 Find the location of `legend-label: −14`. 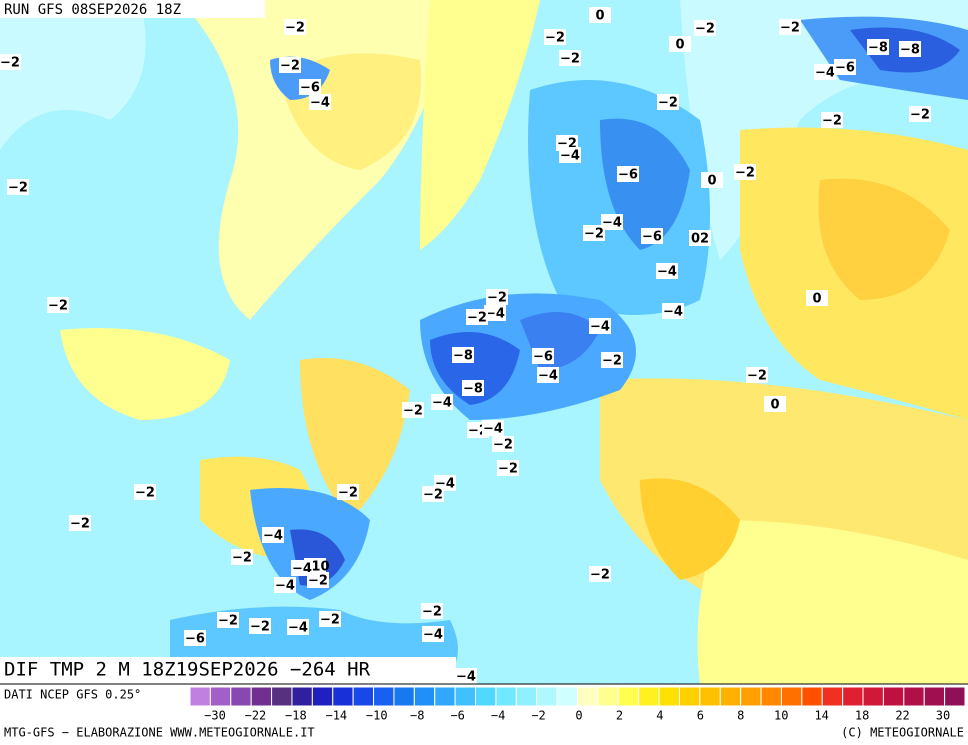

legend-label: −14 is located at coordinates (336, 716).